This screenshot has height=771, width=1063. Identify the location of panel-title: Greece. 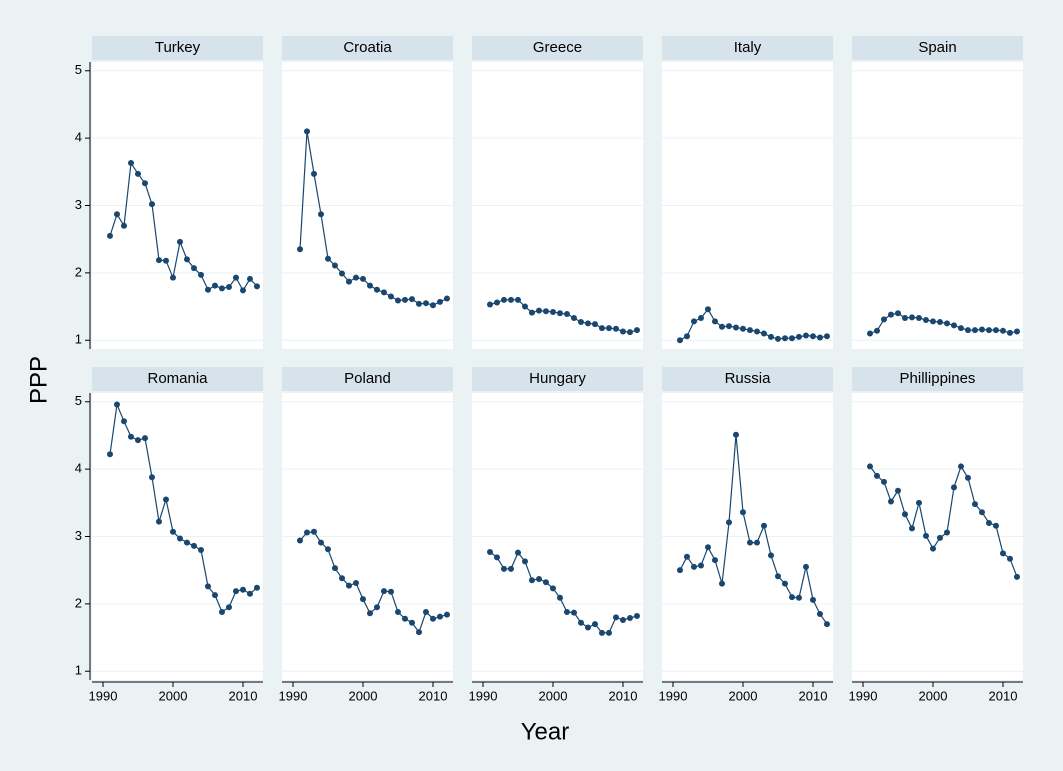
(557, 47).